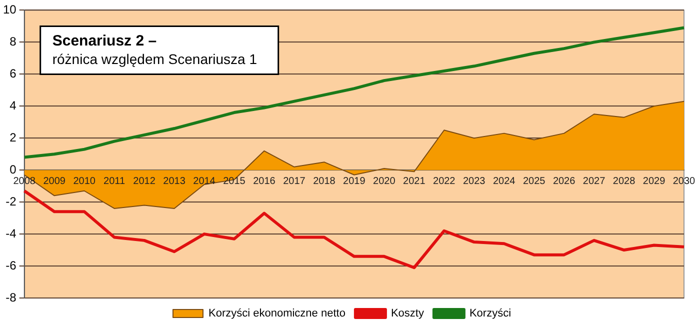 This screenshot has height=329, width=700. I want to click on y-tick-label: -2, so click(11, 201).